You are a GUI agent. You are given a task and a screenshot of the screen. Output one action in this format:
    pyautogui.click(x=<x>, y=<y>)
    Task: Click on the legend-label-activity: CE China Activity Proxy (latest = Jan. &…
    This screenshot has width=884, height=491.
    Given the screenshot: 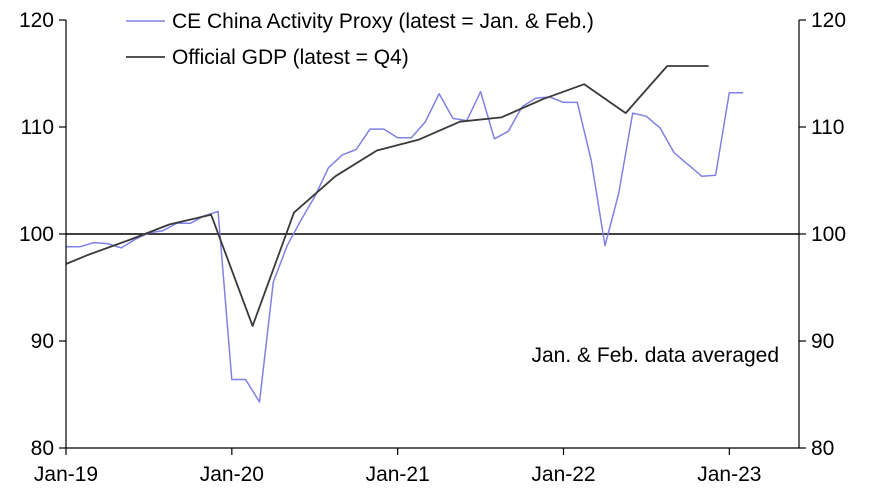 What is the action you would take?
    pyautogui.click(x=383, y=21)
    